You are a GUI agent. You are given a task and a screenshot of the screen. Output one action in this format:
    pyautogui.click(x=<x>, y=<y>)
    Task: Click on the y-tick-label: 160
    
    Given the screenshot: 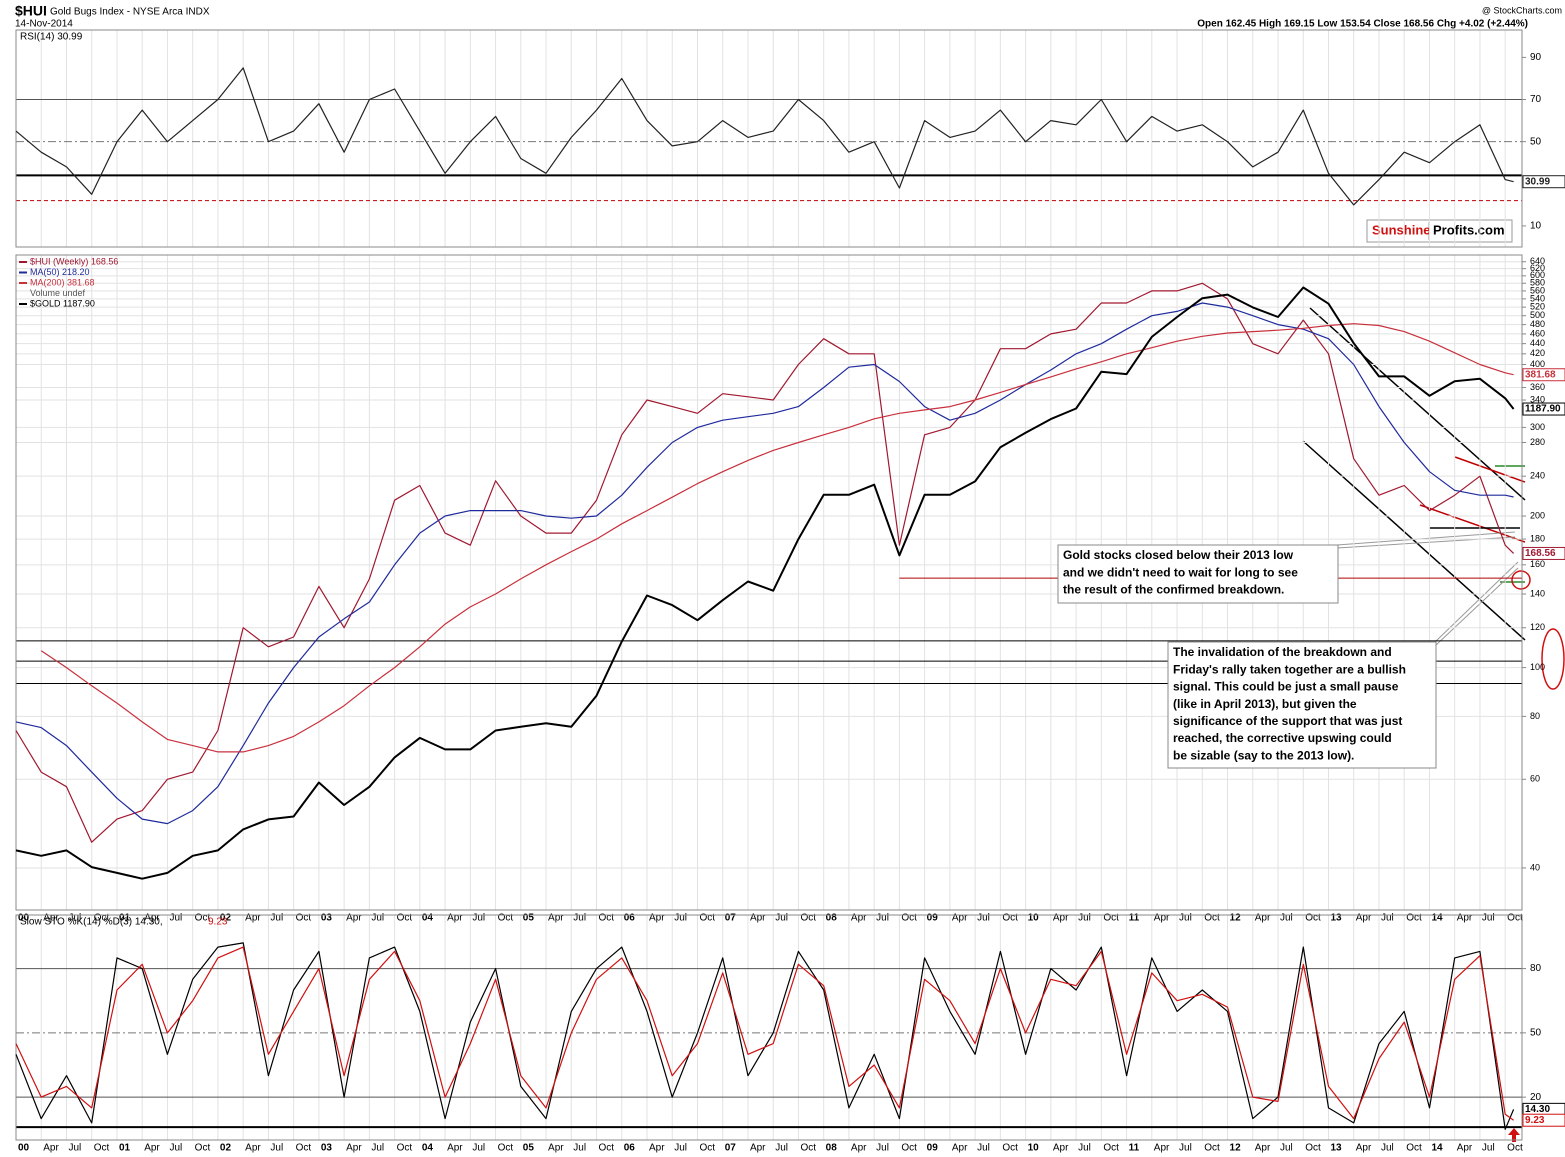 What is the action you would take?
    pyautogui.click(x=1537, y=564)
    